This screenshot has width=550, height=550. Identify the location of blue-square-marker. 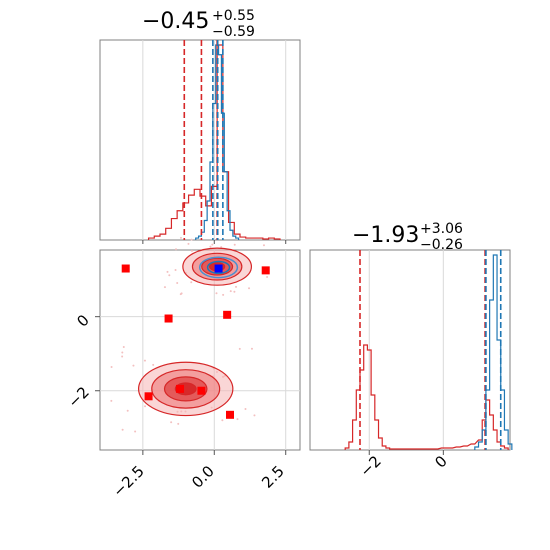
(218, 268).